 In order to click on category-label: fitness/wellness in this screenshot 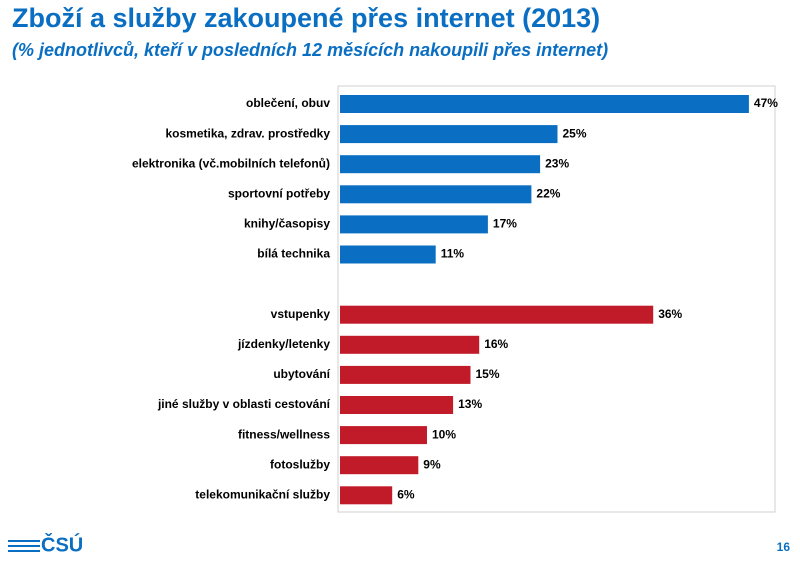, I will do `click(284, 434)`.